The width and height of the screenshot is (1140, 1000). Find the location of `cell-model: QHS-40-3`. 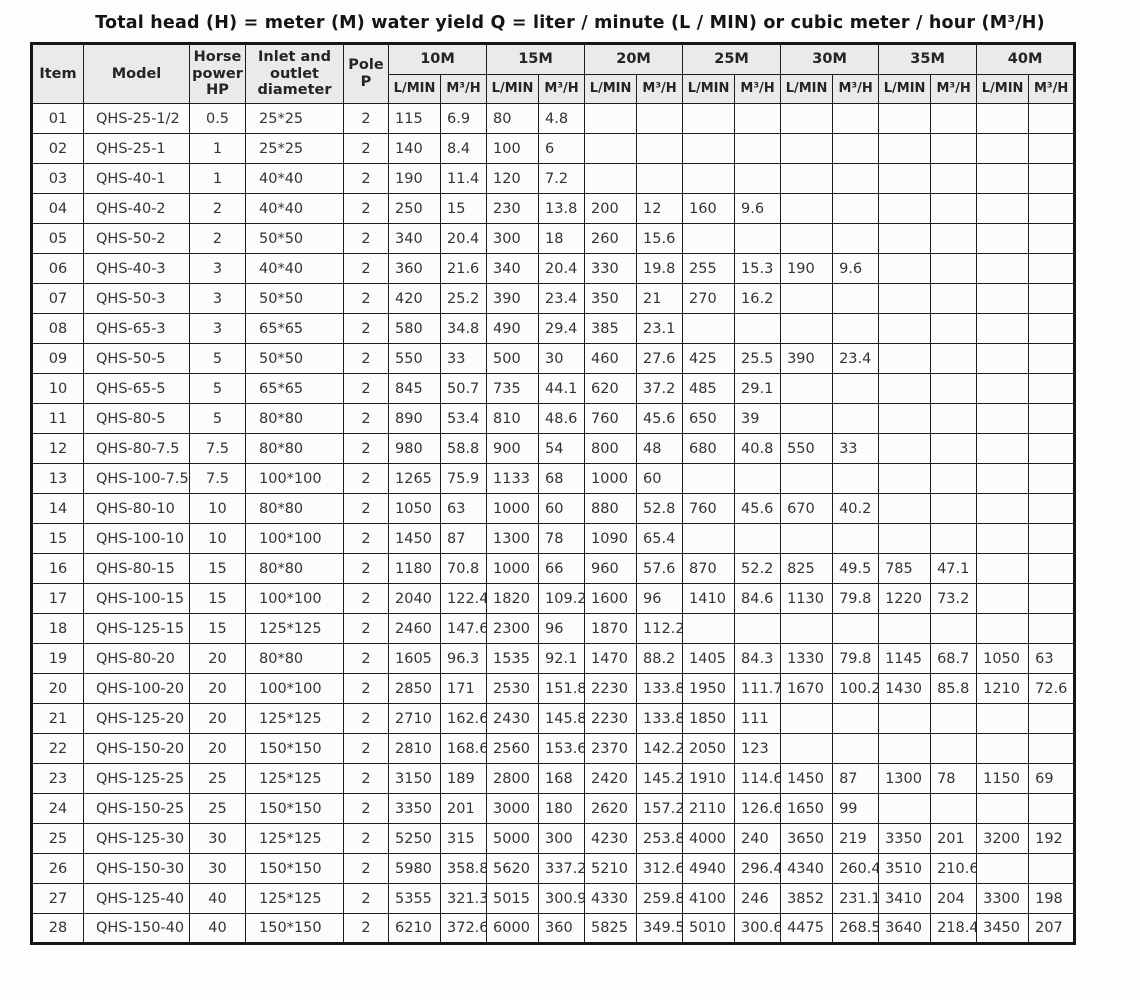

cell-model: QHS-40-3 is located at coordinates (136, 268).